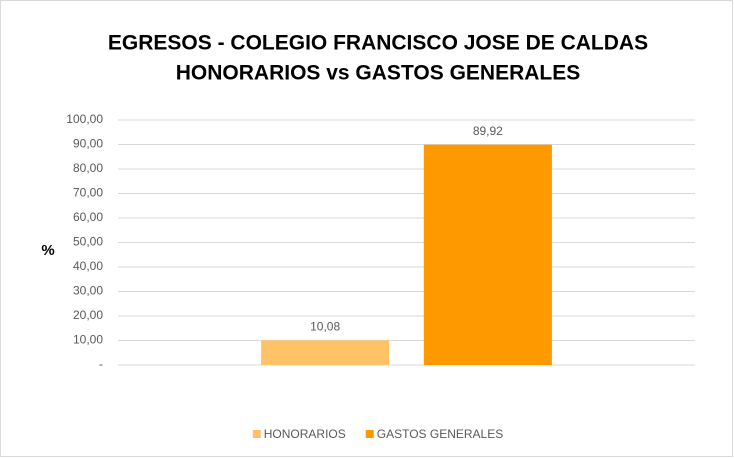  What do you see at coordinates (47, 250) in the screenshot?
I see `y-axis-label: %` at bounding box center [47, 250].